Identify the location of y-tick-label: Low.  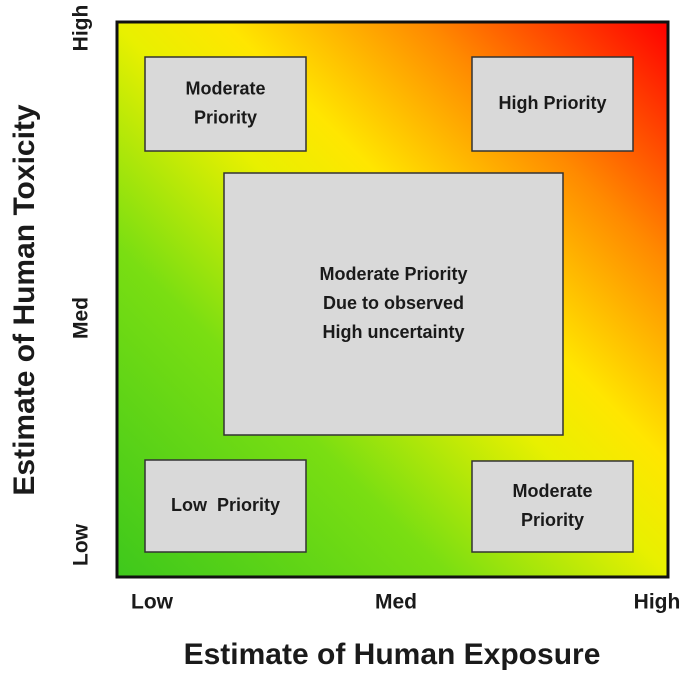
(81, 544).